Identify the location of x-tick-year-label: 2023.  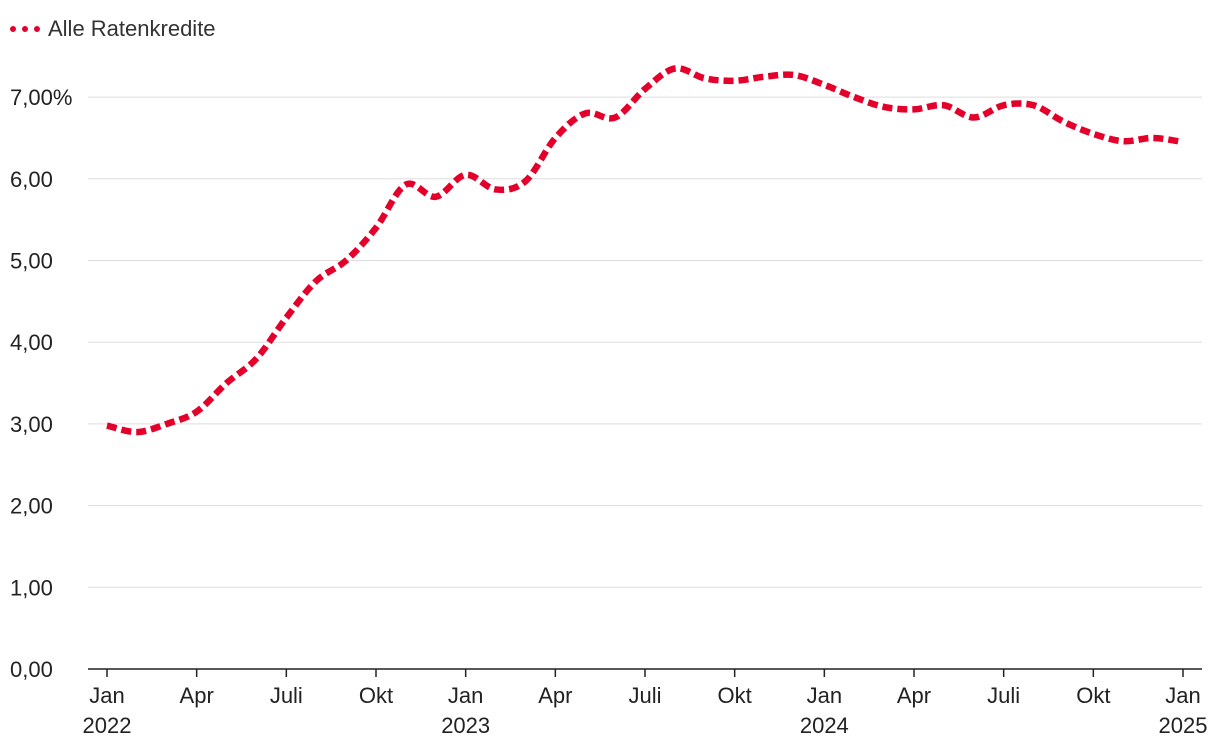
(465, 725).